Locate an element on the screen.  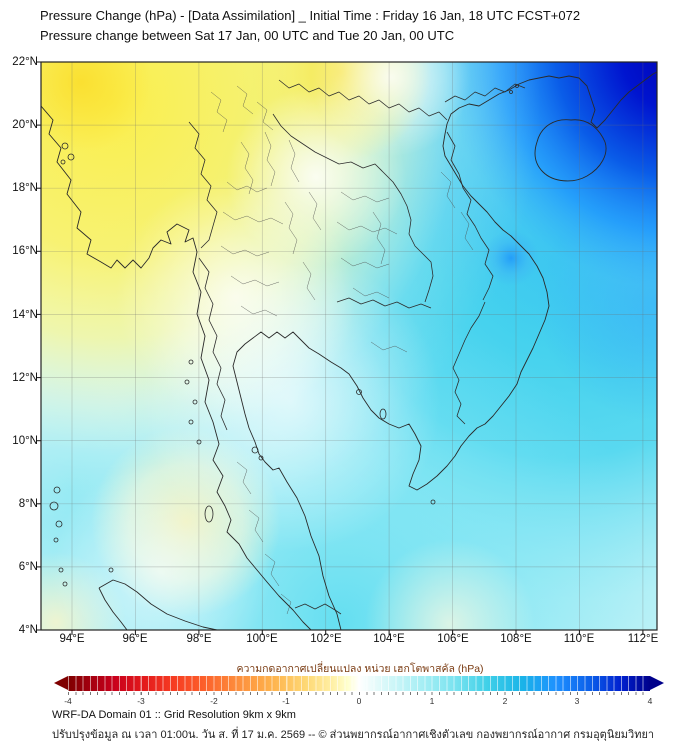
colorbar-tick-label: 3 is located at coordinates (577, 701).